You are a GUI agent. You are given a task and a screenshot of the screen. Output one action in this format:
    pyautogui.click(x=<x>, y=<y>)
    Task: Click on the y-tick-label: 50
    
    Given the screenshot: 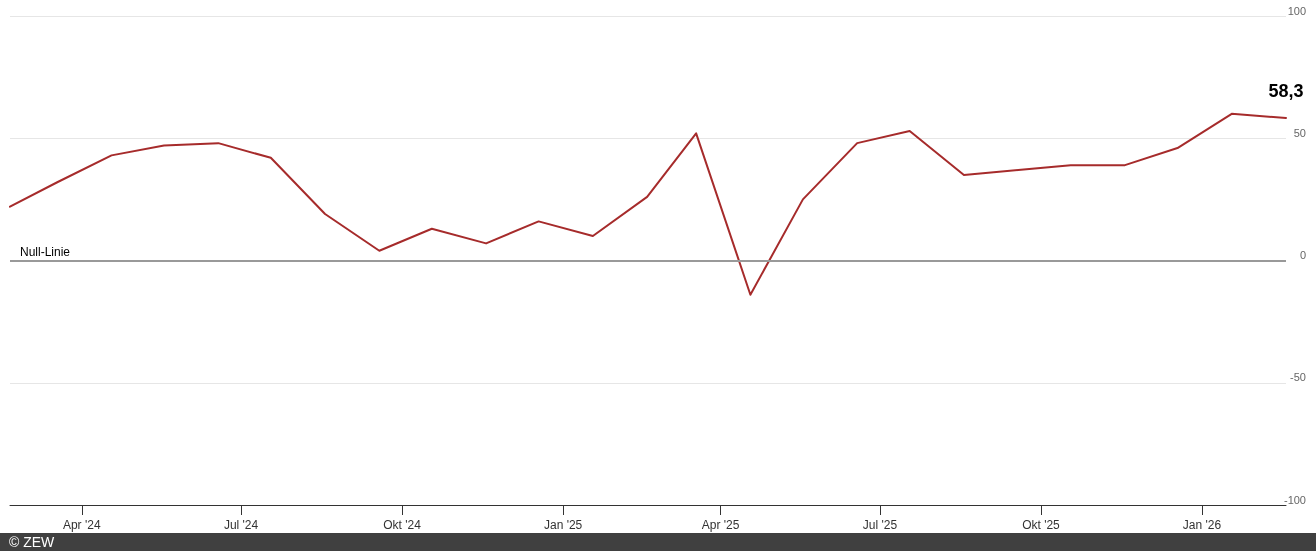 What is the action you would take?
    pyautogui.click(x=1299, y=132)
    